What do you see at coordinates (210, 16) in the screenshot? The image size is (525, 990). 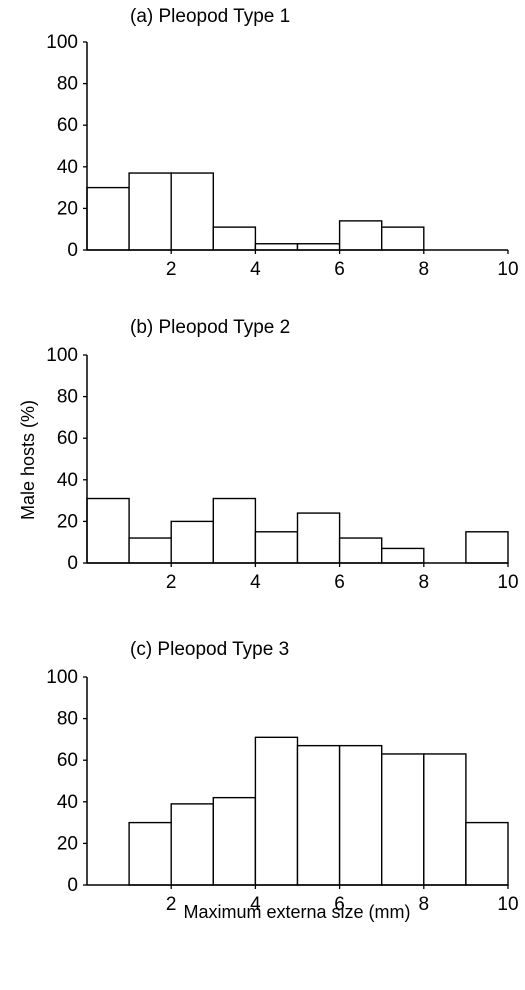 I see `panel-title: (a) Pleopod Type 1` at bounding box center [210, 16].